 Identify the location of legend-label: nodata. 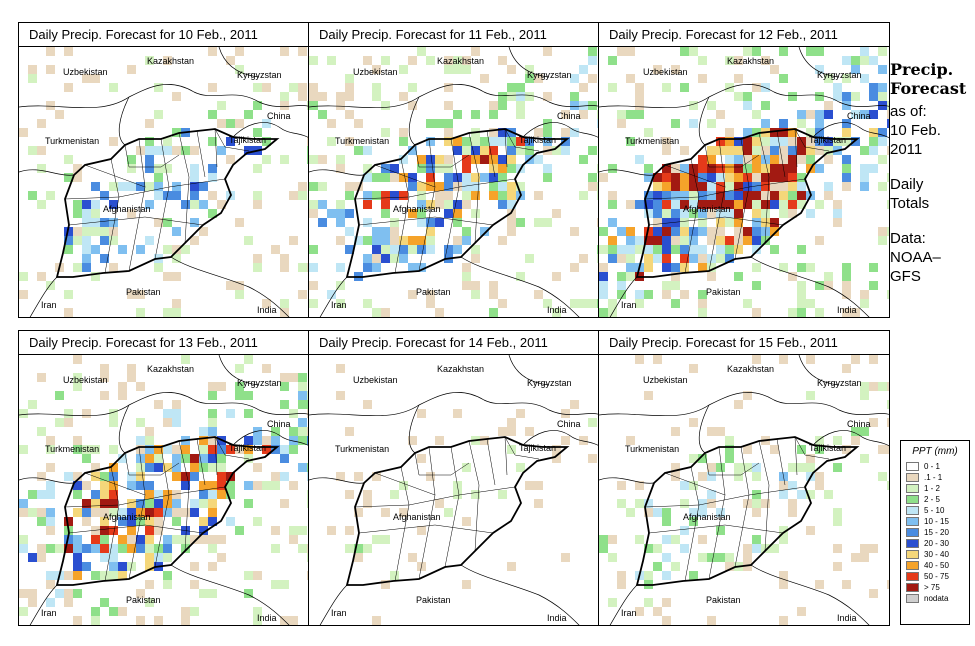
(936, 598).